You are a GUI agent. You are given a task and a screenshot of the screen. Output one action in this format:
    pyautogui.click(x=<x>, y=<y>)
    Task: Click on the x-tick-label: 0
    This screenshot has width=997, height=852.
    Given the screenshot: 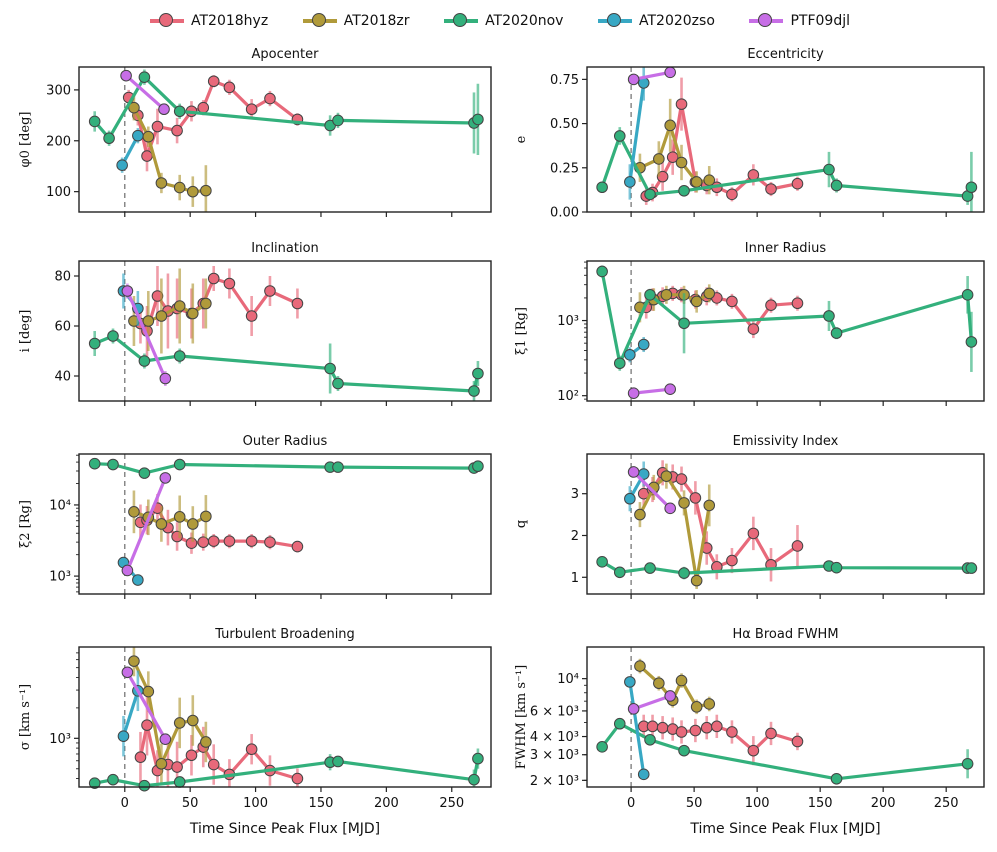 What is the action you would take?
    pyautogui.click(x=125, y=803)
    